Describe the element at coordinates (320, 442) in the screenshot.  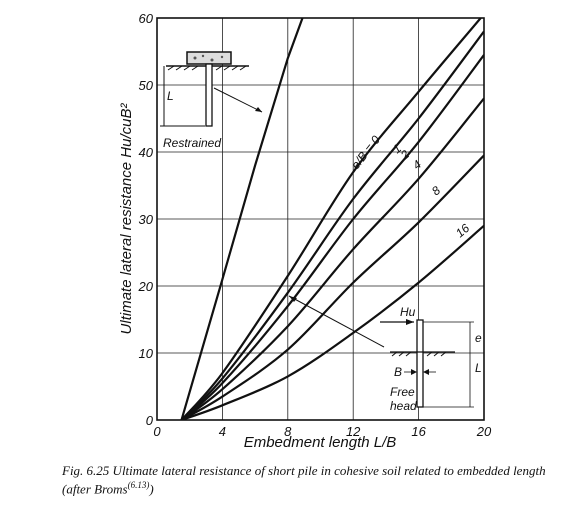
I see `x-axis-label: Embedment length L/B` at that location.